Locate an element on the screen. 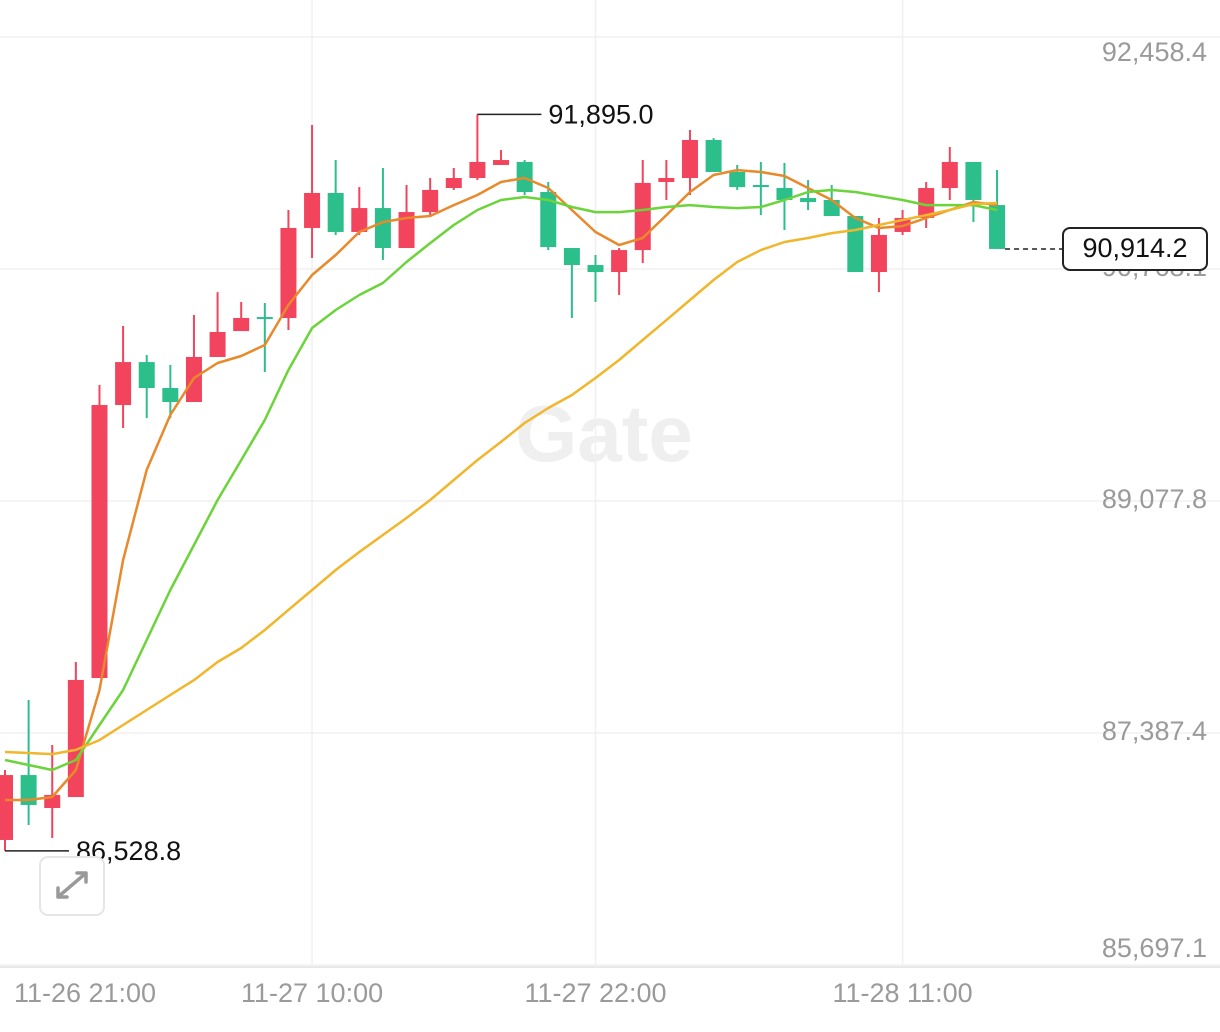 The width and height of the screenshot is (1220, 1032). x-tick-label: 11-28 11:00 is located at coordinates (902, 993).